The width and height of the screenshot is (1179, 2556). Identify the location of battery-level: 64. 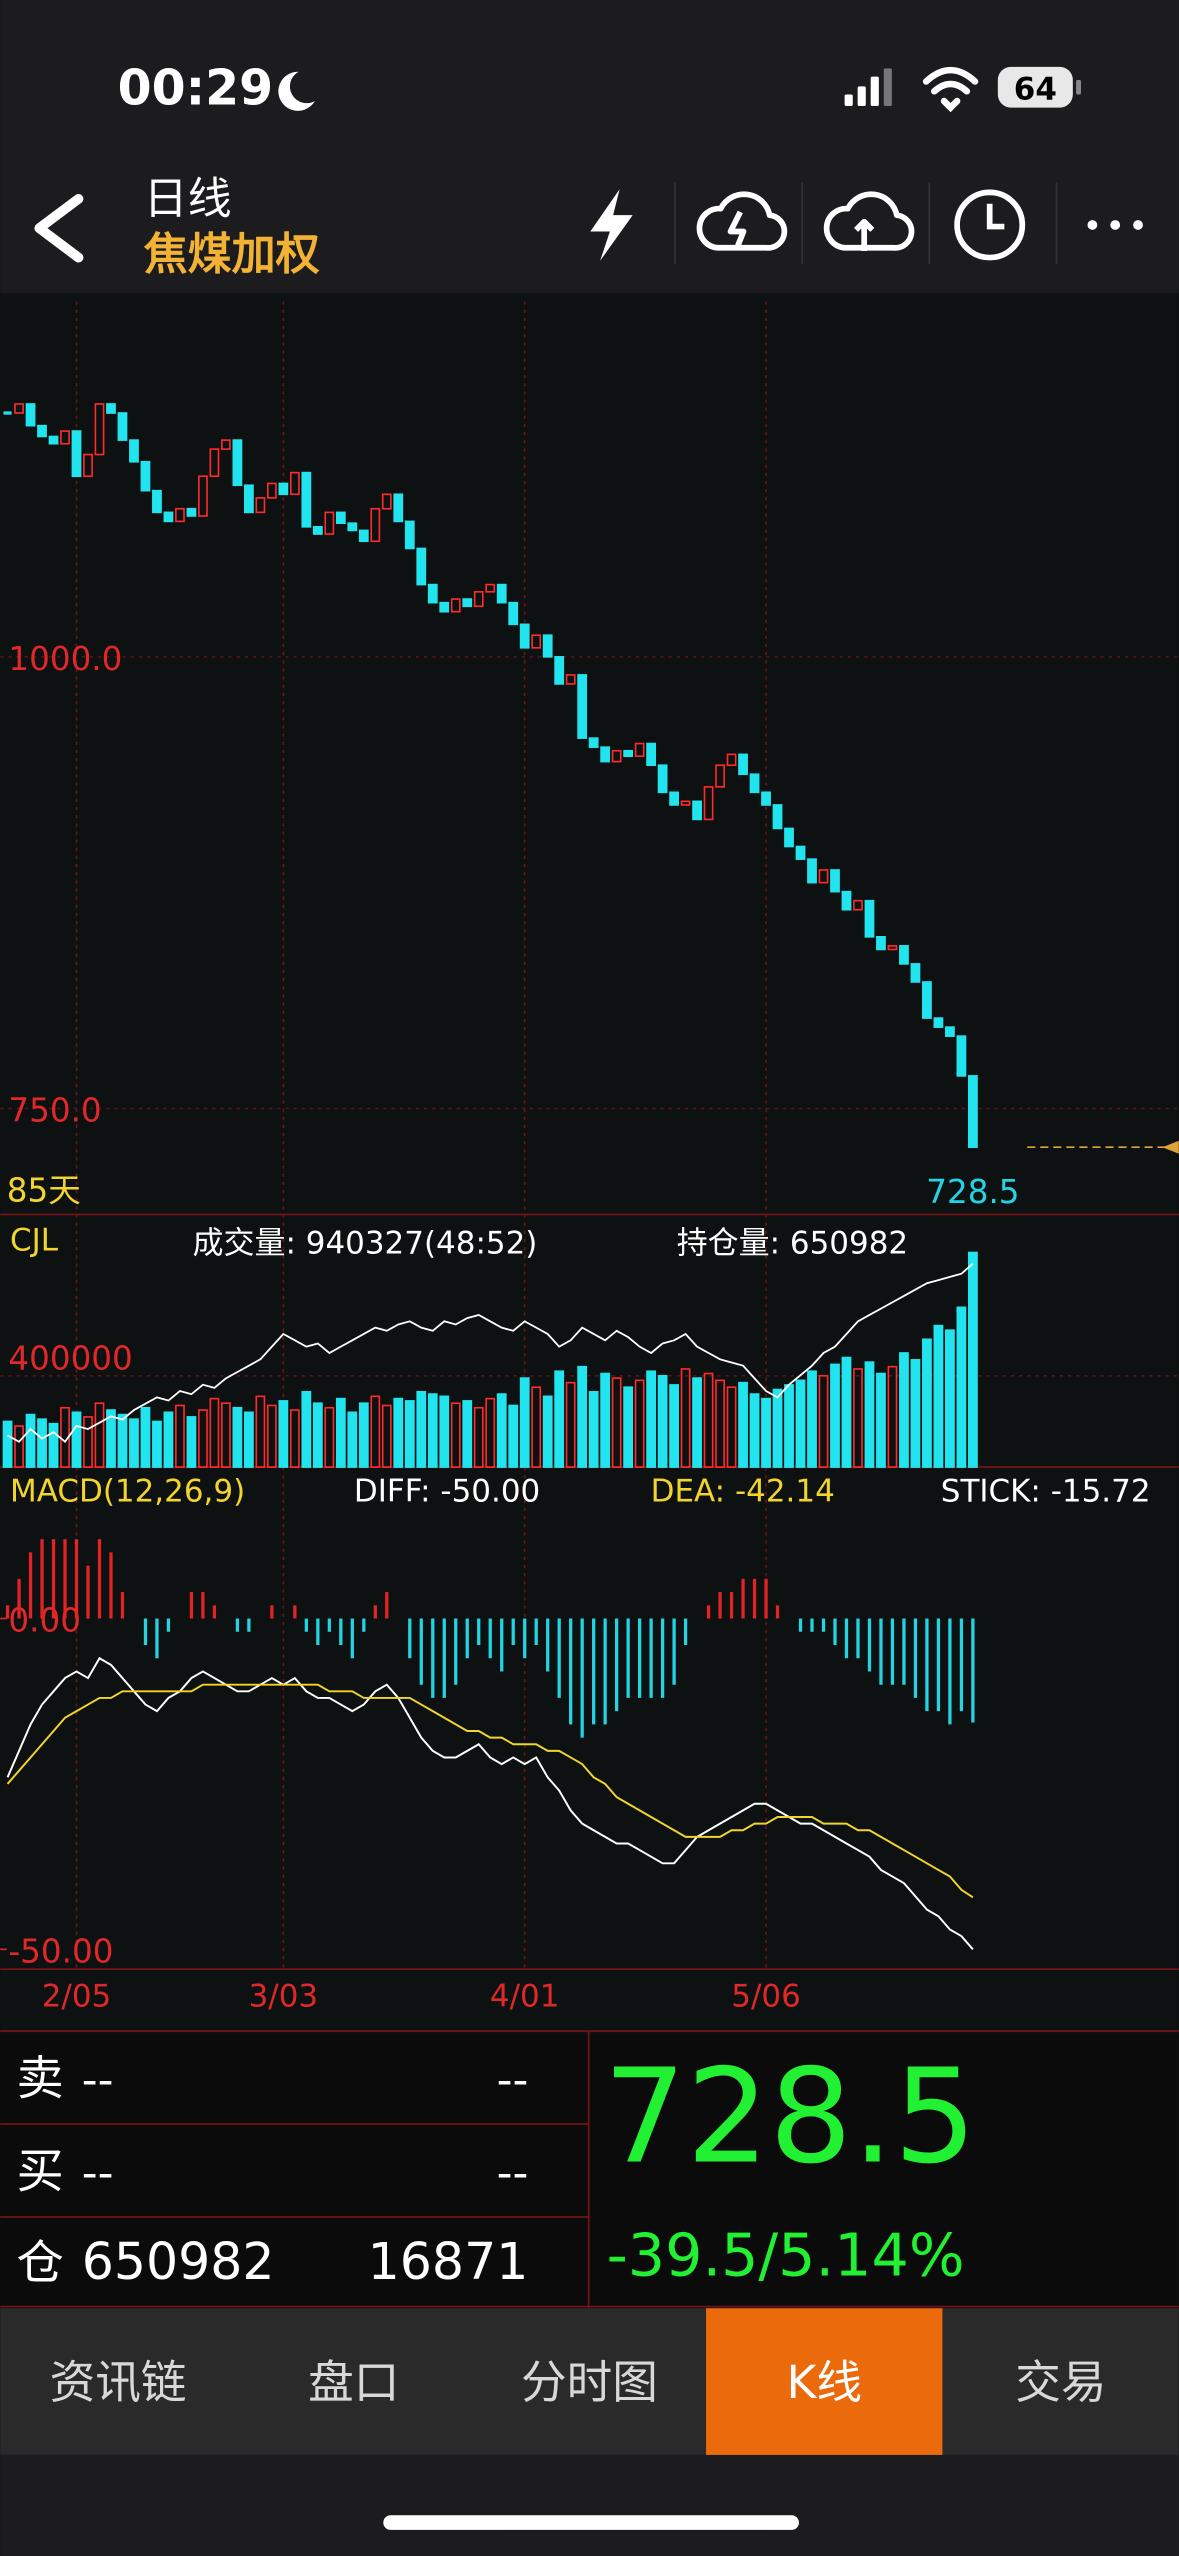
(1035, 89).